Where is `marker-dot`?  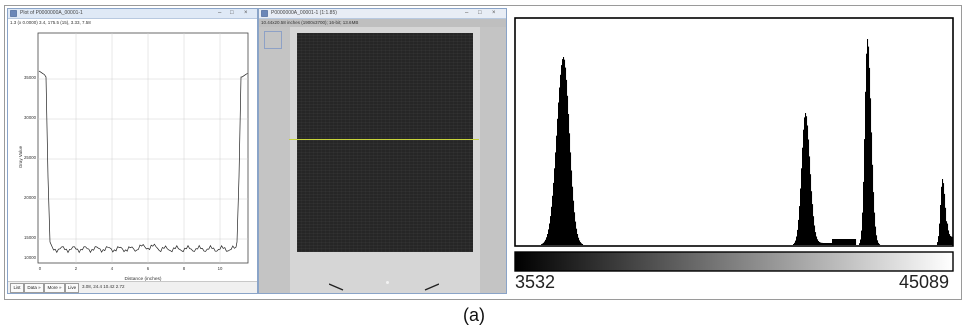 marker-dot is located at coordinates (387, 282).